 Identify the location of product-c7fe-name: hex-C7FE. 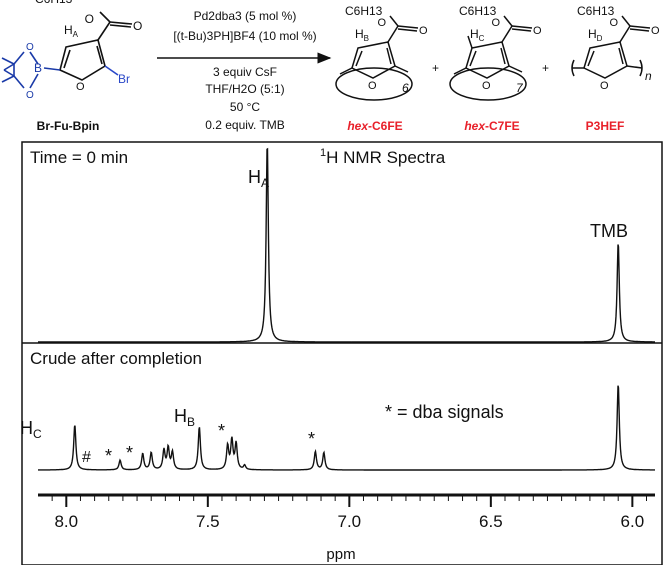
(491, 126).